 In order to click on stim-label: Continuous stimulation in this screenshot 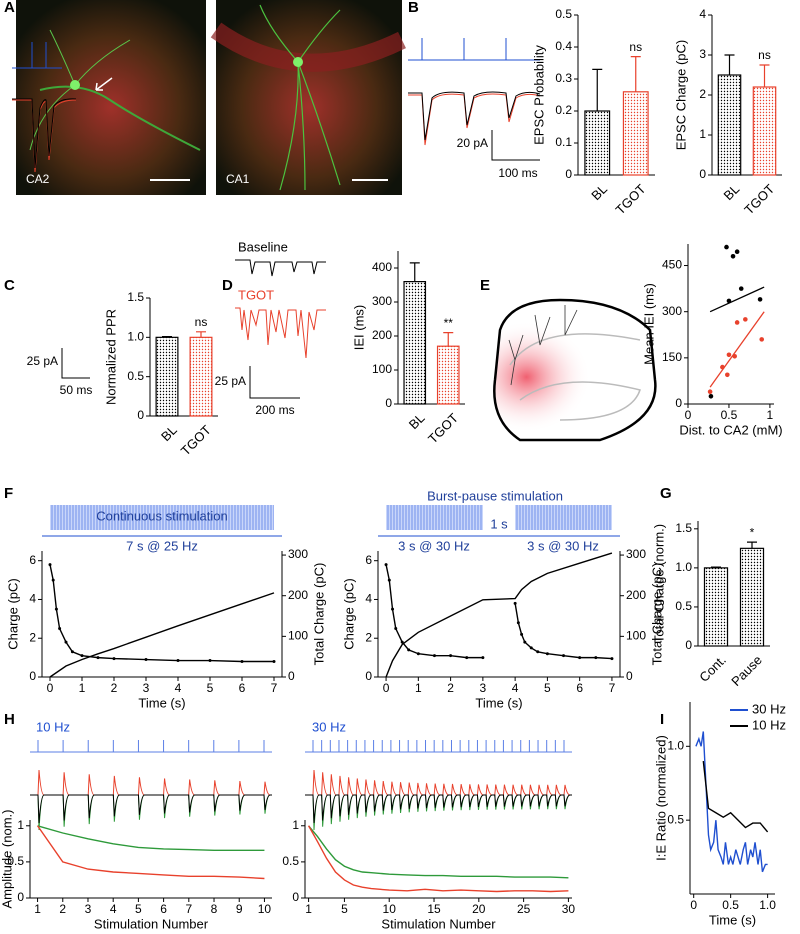, I will do `click(162, 515)`.